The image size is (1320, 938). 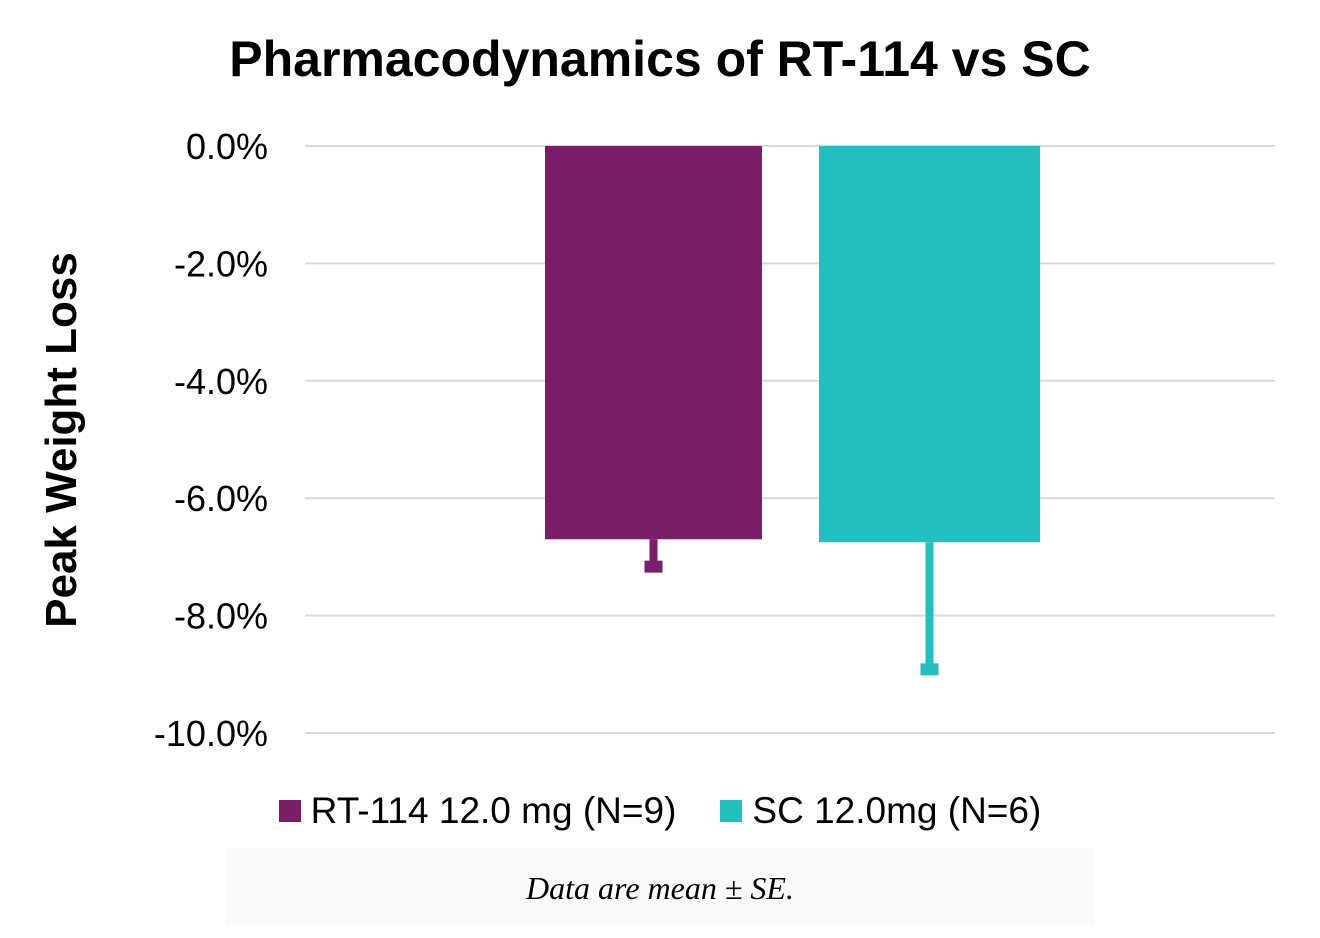 I want to click on y-tick-label: -8.0%, so click(x=221, y=616).